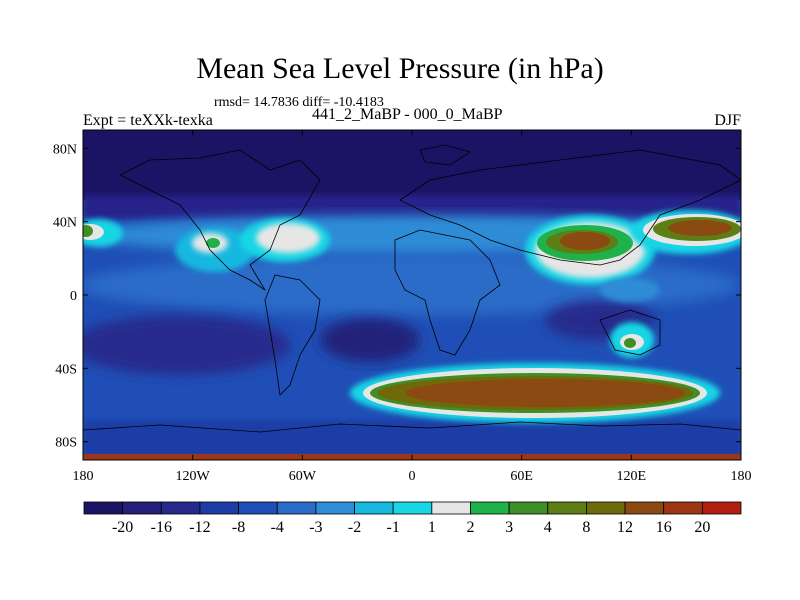 Image resolution: width=800 pixels, height=600 pixels. What do you see at coordinates (238, 527) in the screenshot?
I see `colorbar-label: -8` at bounding box center [238, 527].